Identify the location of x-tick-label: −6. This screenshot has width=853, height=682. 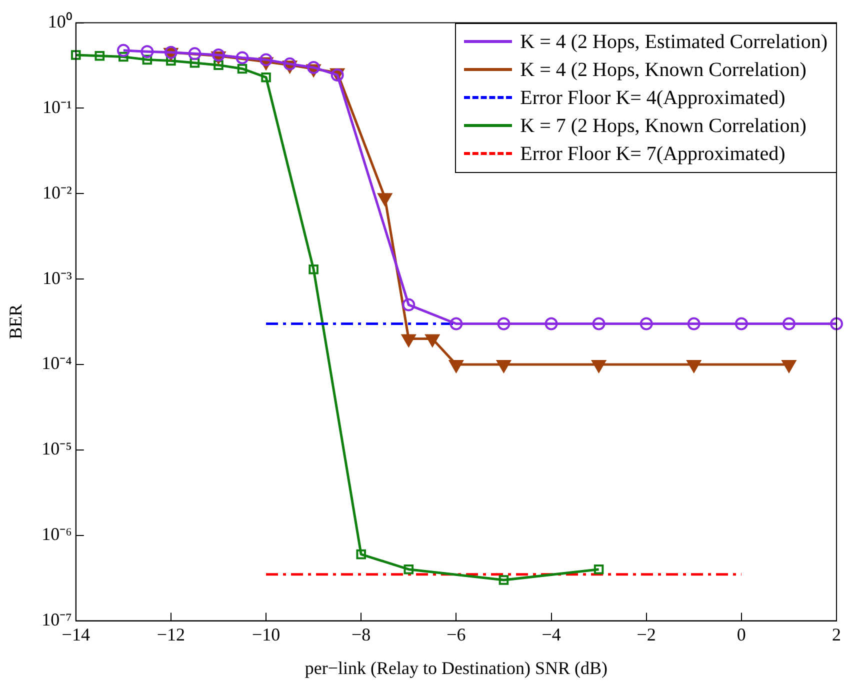
(456, 634).